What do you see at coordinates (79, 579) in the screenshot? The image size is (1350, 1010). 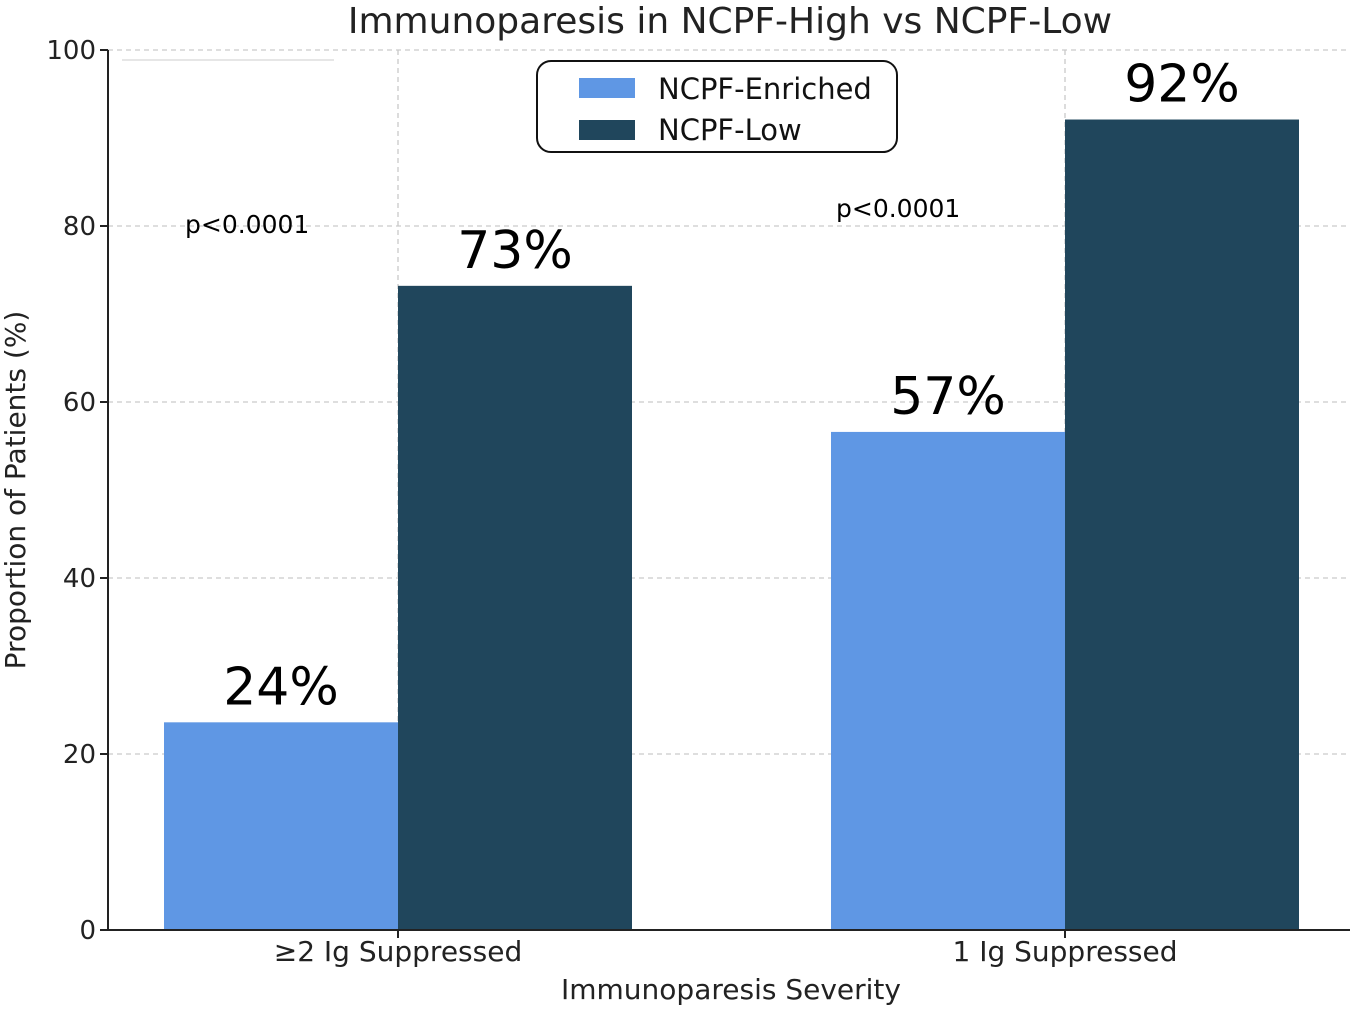 I see `y-tick-label-40: 40` at bounding box center [79, 579].